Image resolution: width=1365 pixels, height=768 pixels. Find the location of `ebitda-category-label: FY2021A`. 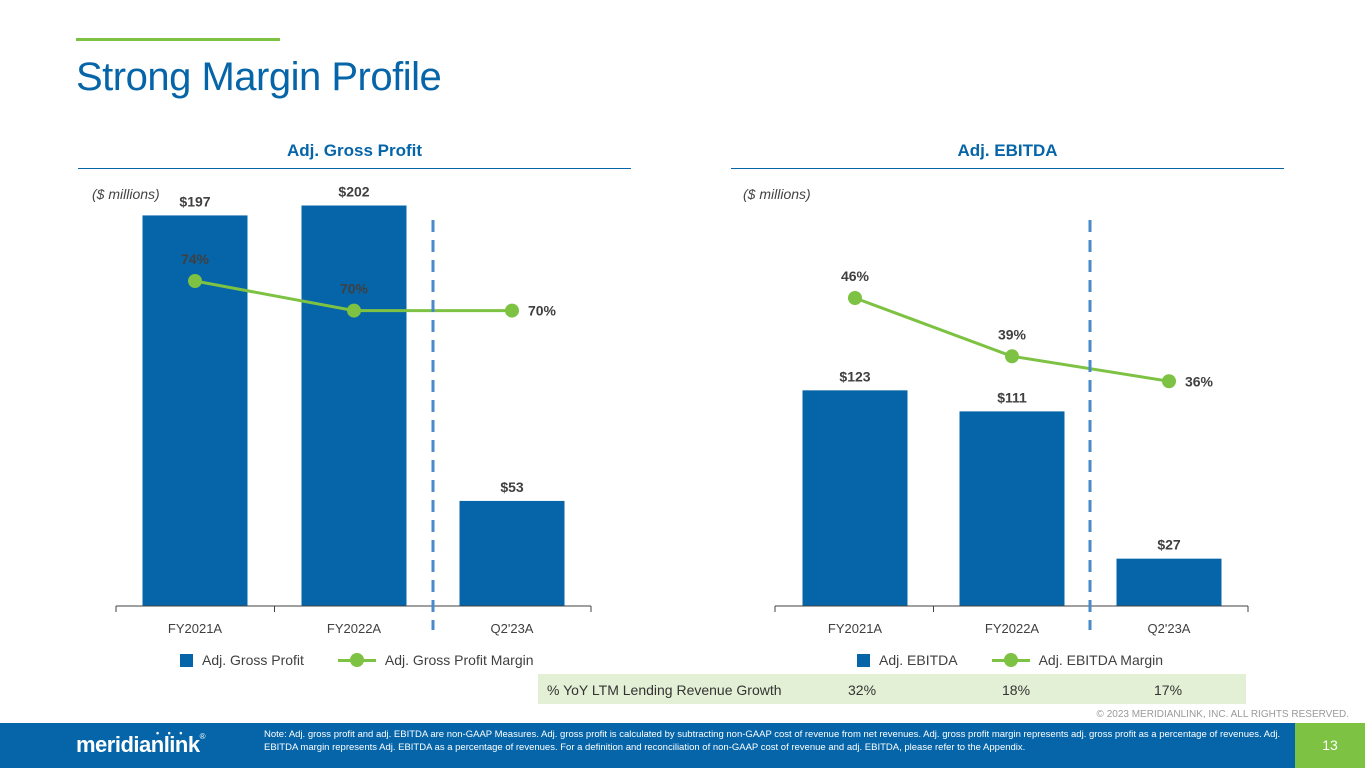

ebitda-category-label: FY2021A is located at coordinates (855, 628).